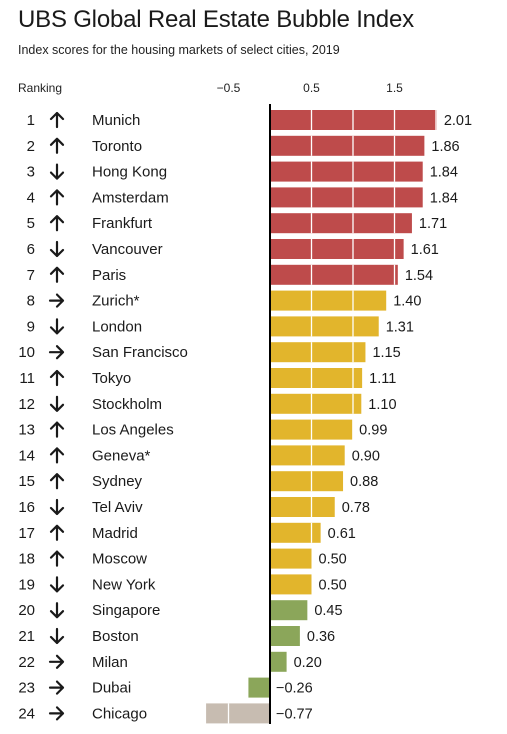 This screenshot has height=734, width=507. What do you see at coordinates (228, 88) in the screenshot?
I see `x-tick-label: −0.5` at bounding box center [228, 88].